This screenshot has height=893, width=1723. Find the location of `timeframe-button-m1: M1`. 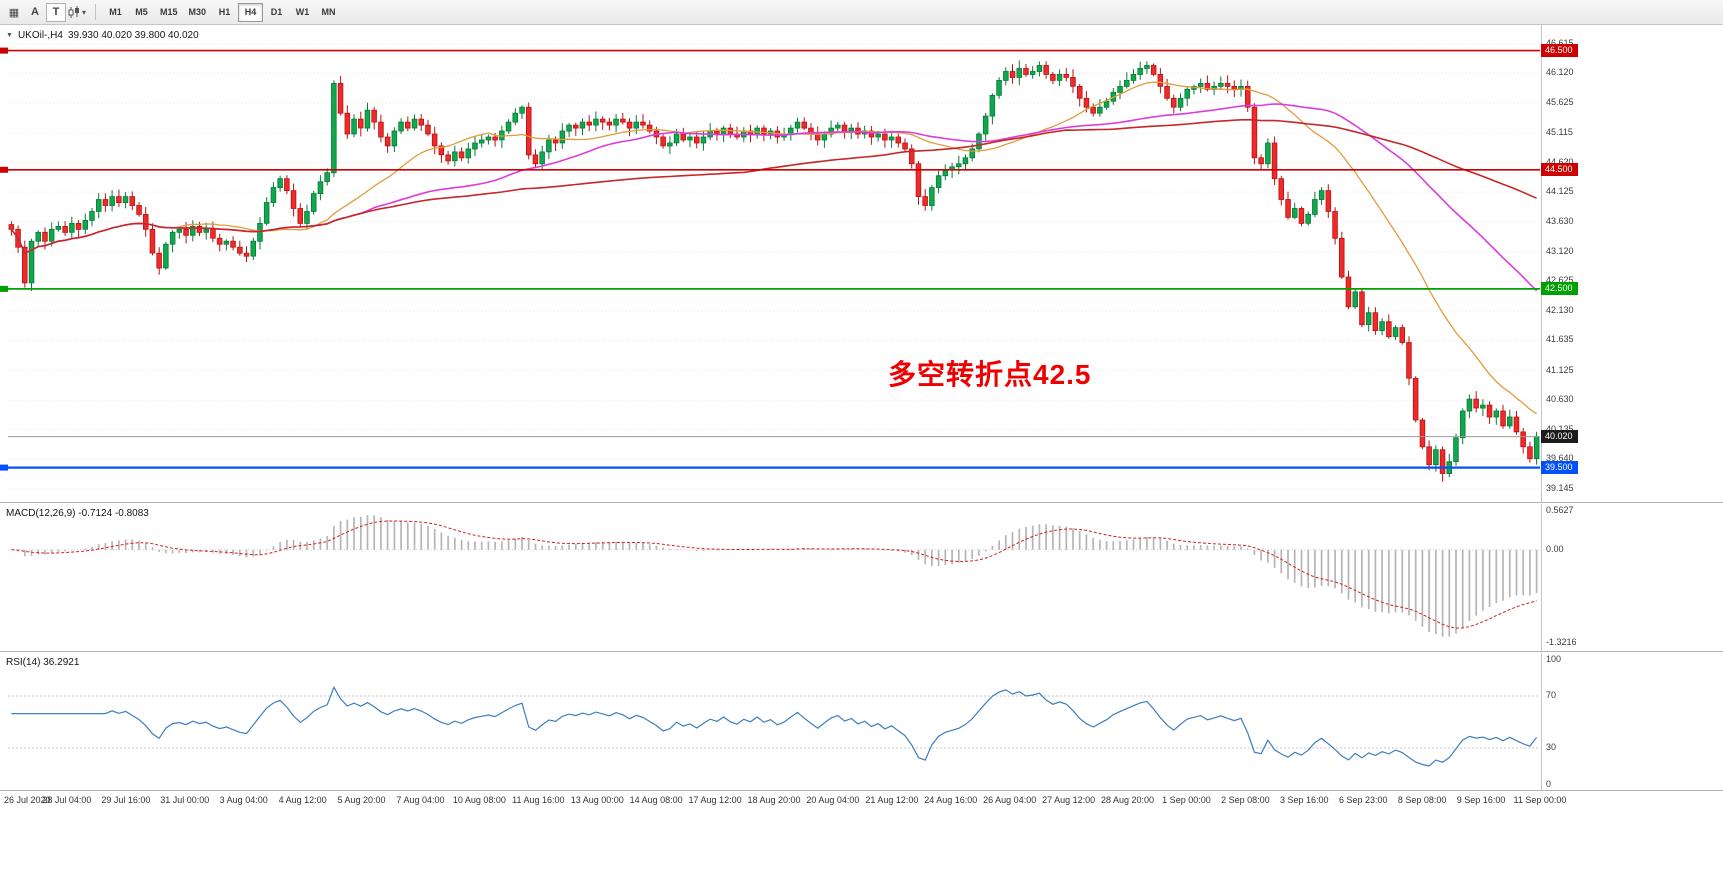

timeframe-button-m1: M1 is located at coordinates (115, 12).